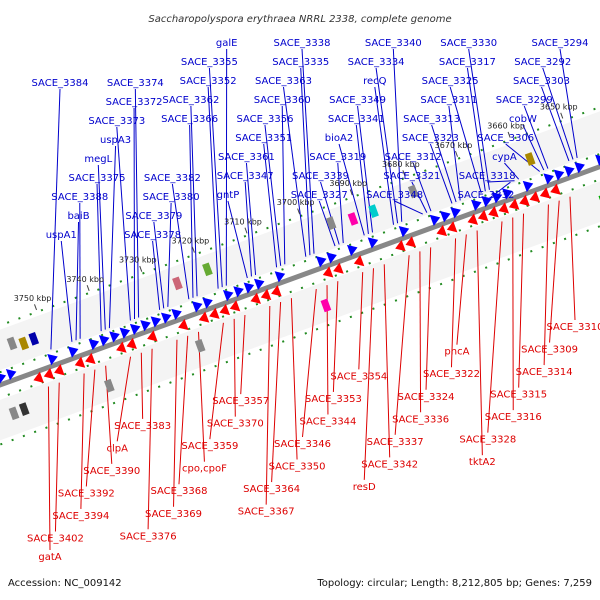 The height and width of the screenshot is (600, 600). I want to click on reverse-gene-label: SACE_3394, so click(80, 516).